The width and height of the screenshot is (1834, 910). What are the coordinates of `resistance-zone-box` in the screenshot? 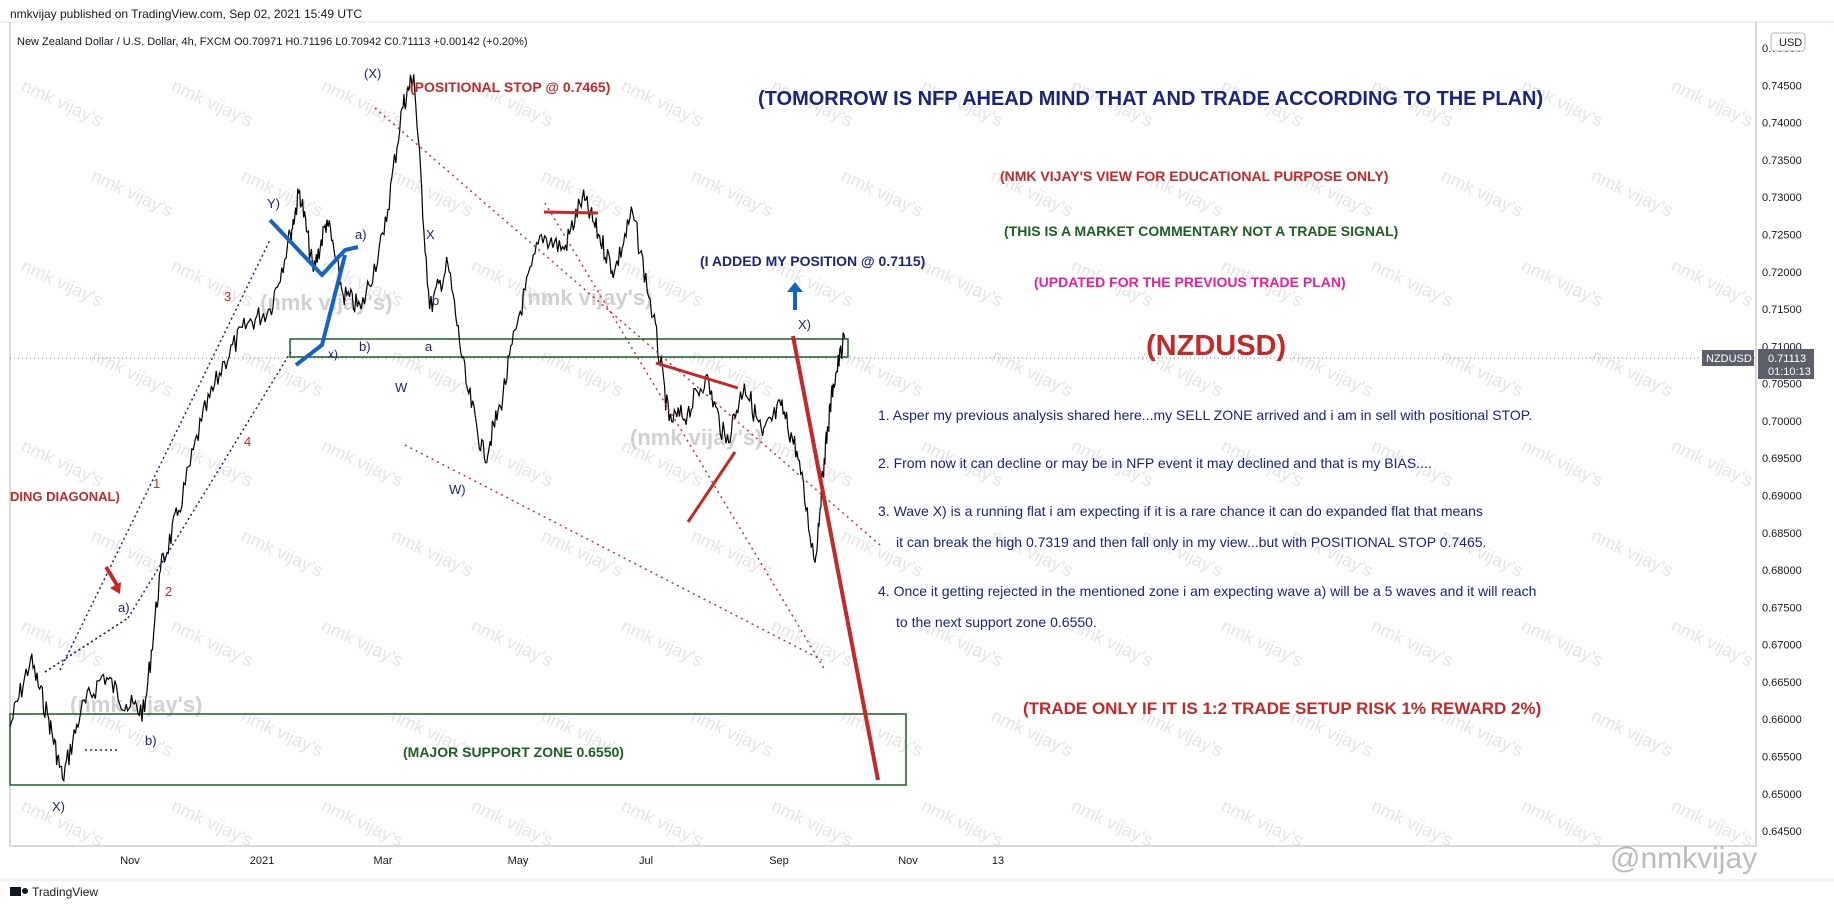 It's located at (569, 348).